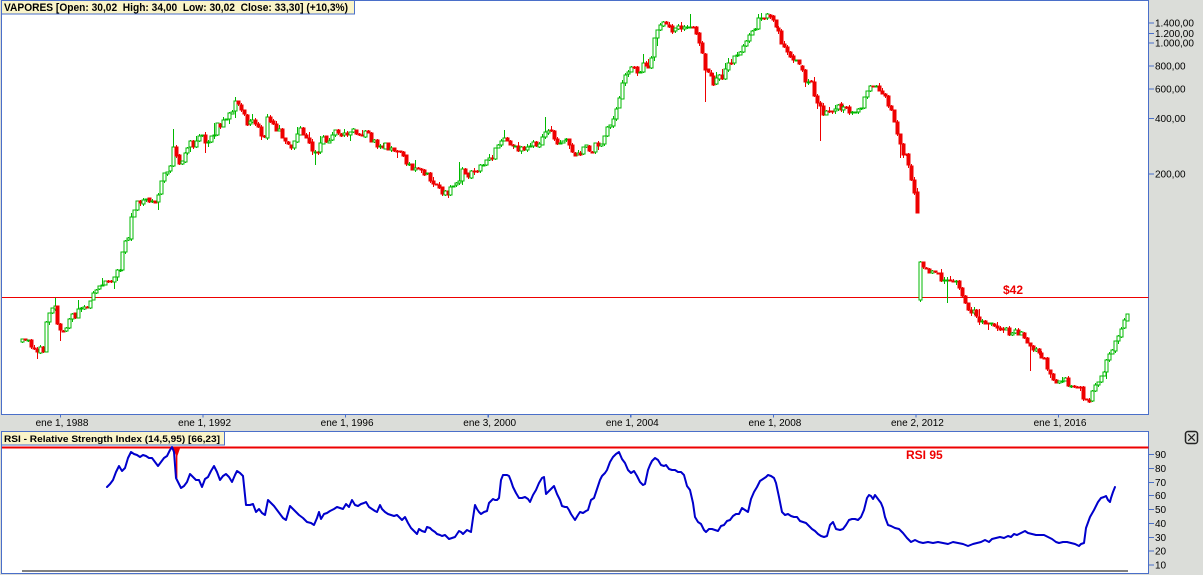  I want to click on svg-text: RSI 95, so click(924, 455).